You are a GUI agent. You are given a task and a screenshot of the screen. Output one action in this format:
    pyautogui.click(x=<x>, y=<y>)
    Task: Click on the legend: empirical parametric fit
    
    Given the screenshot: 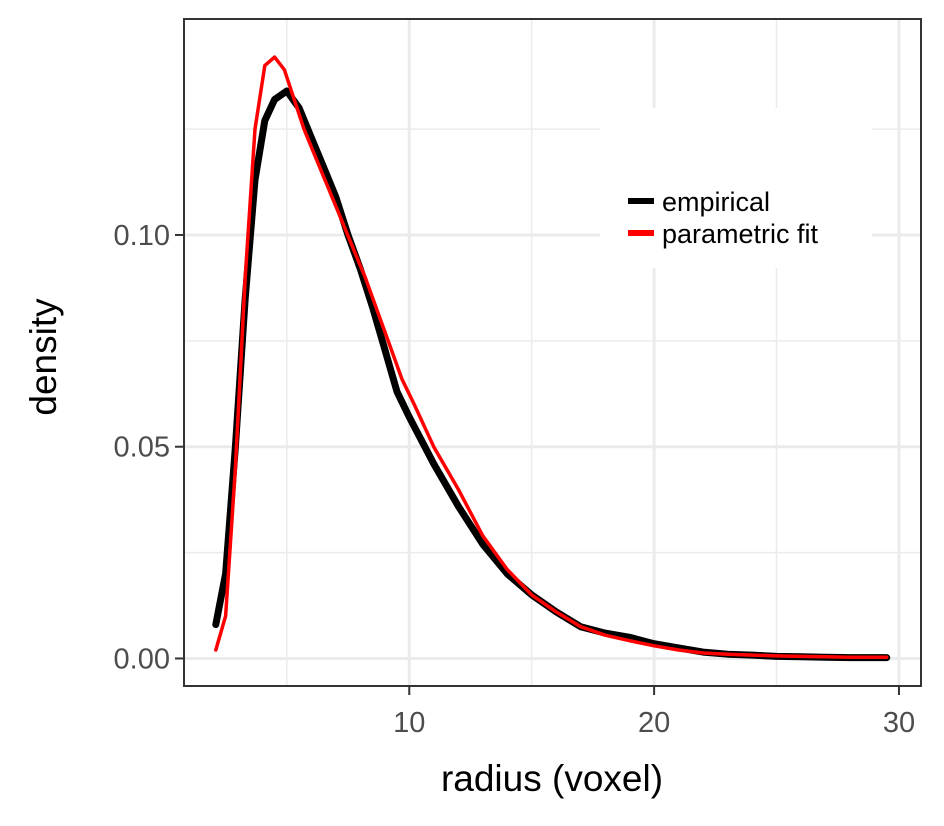 What is the action you would take?
    pyautogui.click(x=736, y=188)
    